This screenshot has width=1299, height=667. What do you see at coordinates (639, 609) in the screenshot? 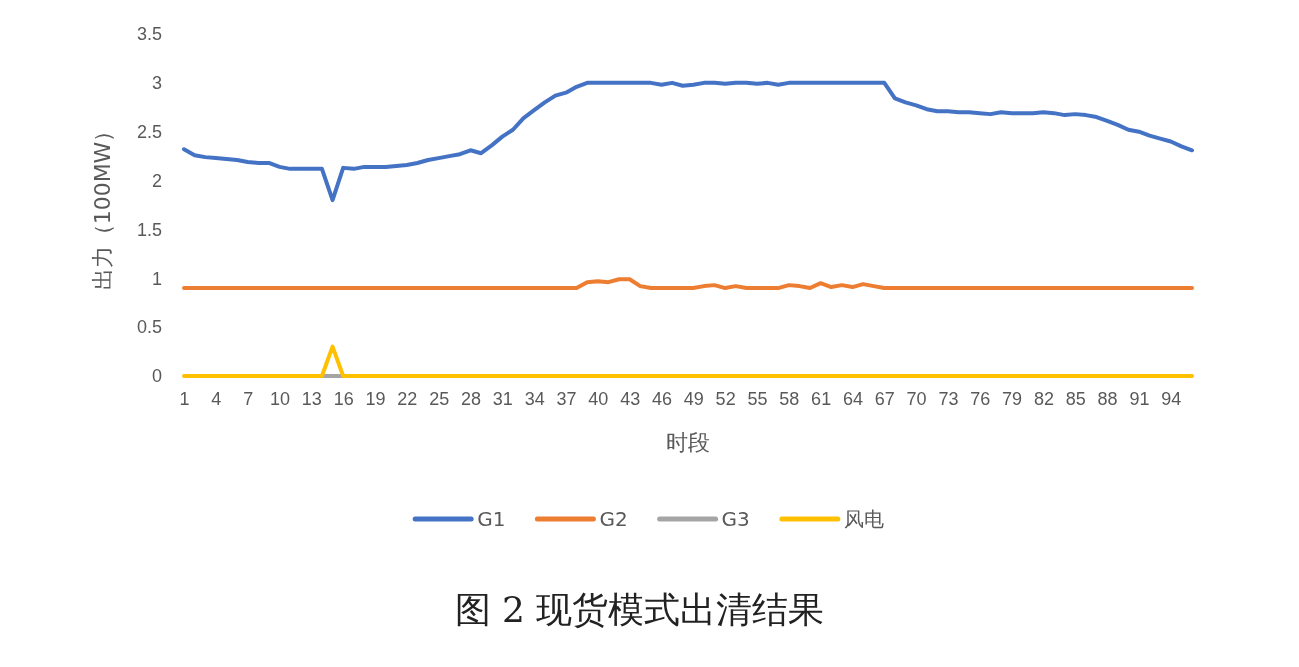
I see `text: 图 2 现货模式出清结果` at bounding box center [639, 609].